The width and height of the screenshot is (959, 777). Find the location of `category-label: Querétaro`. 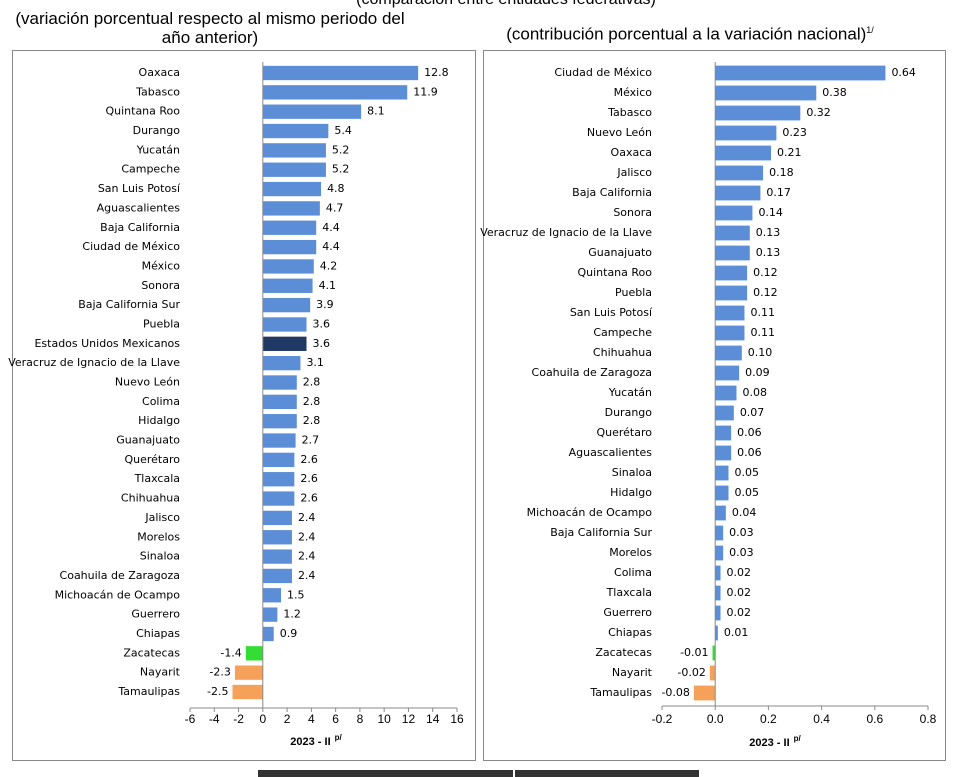

category-label: Querétaro is located at coordinates (624, 432).